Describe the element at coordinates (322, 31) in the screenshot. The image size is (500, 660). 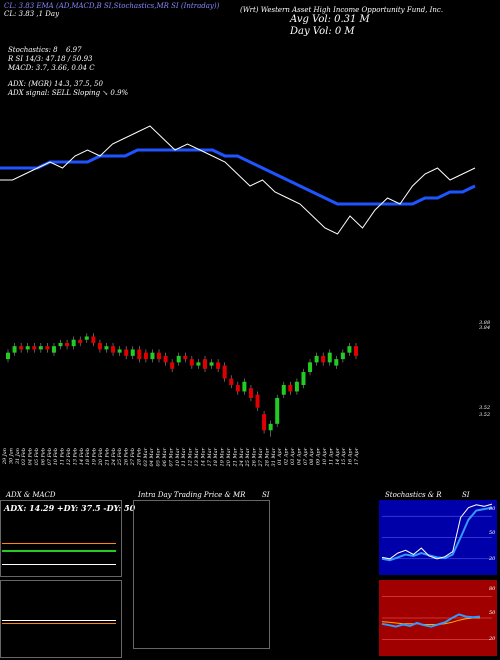
I see `day-vol: Day Vol: 0 M` at that location.